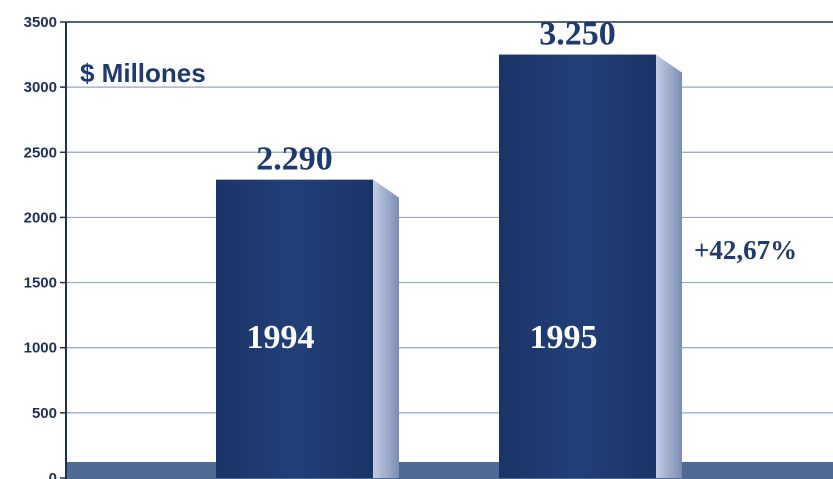 The image size is (833, 479). Describe the element at coordinates (44, 413) in the screenshot. I see `y-tick-label: 500` at that location.